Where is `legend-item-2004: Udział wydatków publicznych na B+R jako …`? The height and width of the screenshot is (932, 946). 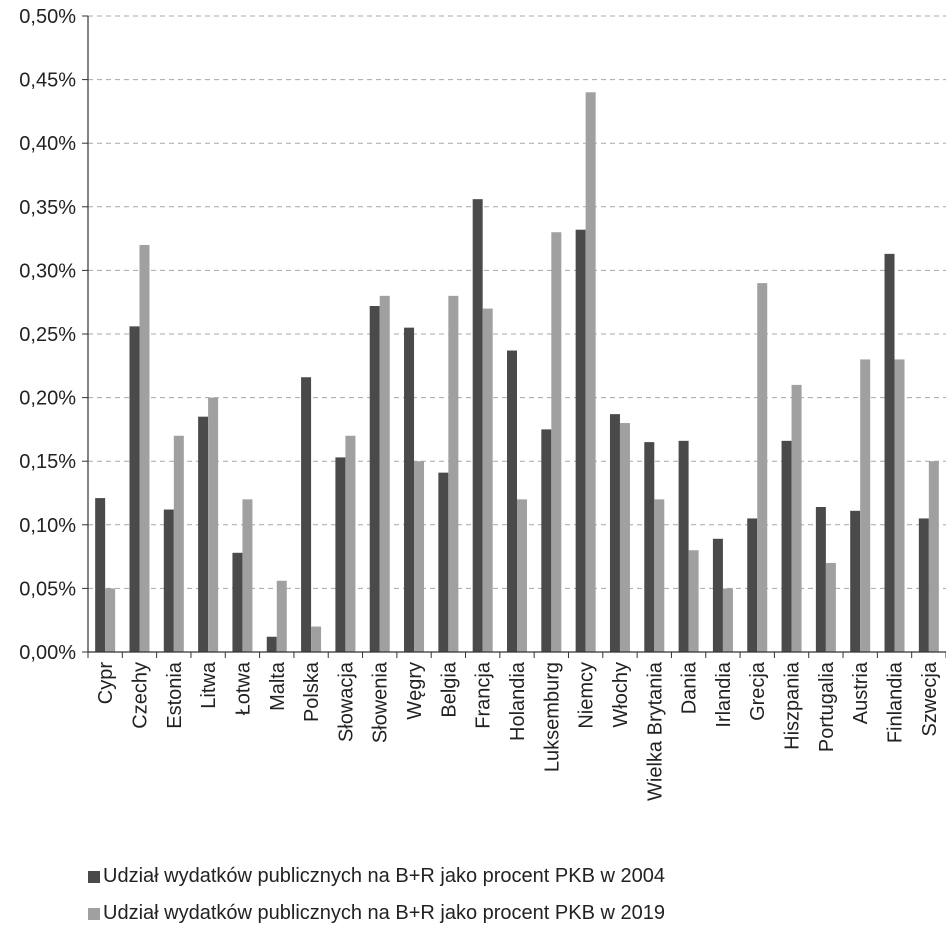
legend-item-2004: Udział wydatków publicznych na B+R jako … is located at coordinates (376, 876).